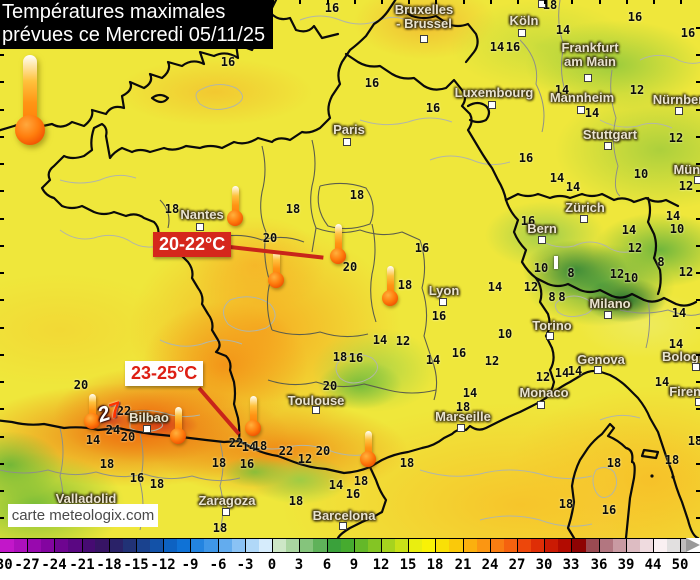 The width and height of the screenshot is (700, 580). What do you see at coordinates (350, 545) in the screenshot?
I see `scale-color-band` at bounding box center [350, 545].